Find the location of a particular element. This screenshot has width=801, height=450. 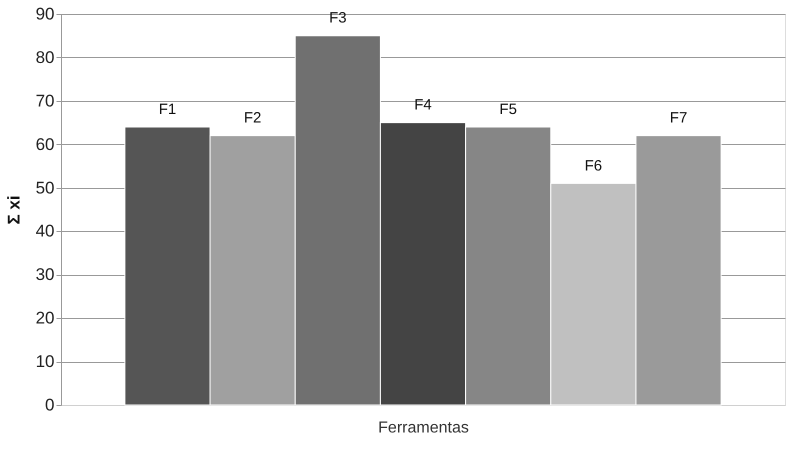

x-tick-label: F6 is located at coordinates (593, 165).